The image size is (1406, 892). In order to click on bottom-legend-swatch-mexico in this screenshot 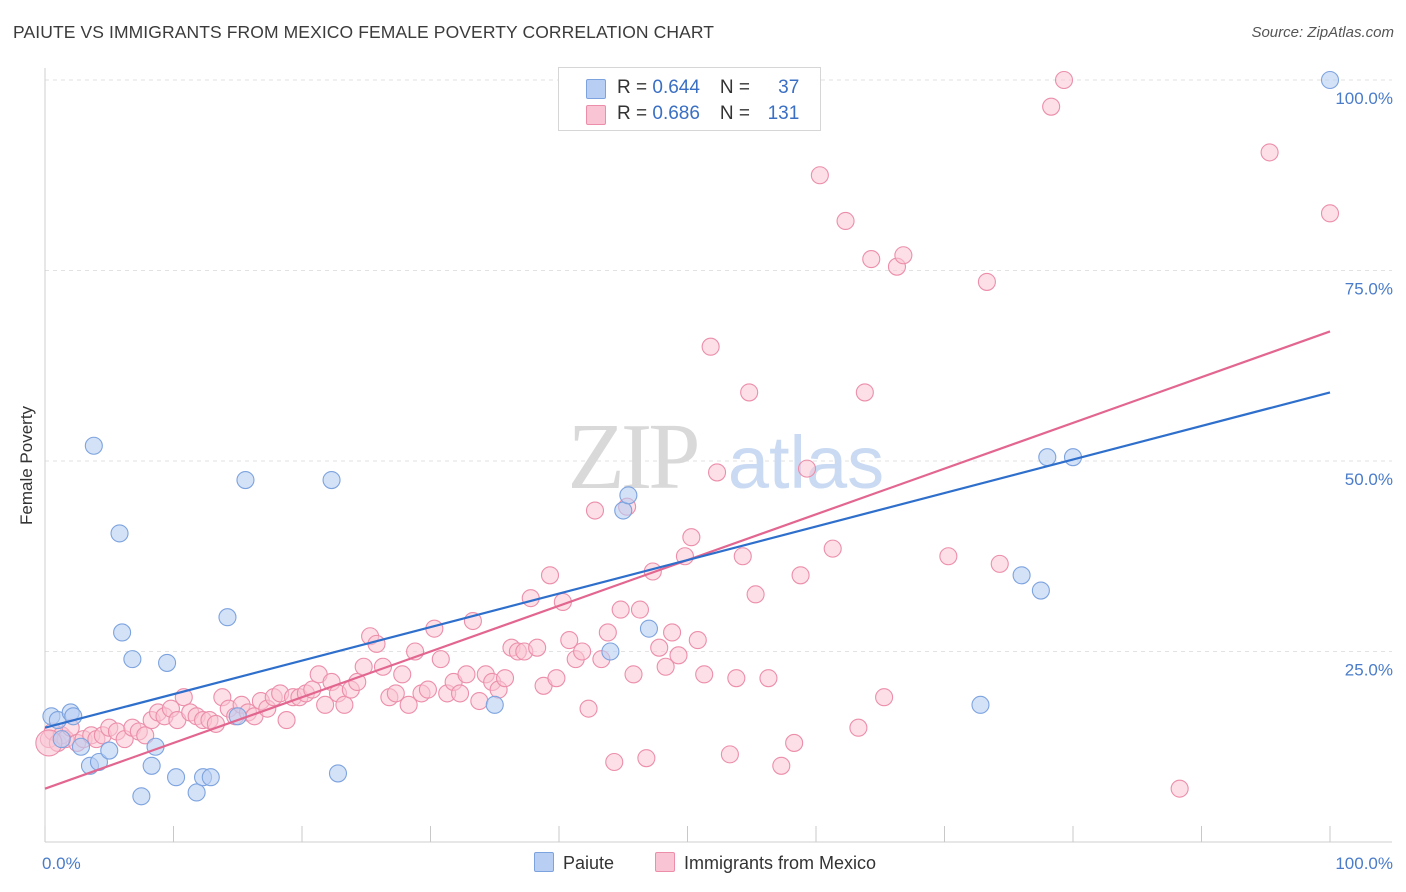, I will do `click(665, 862)`.